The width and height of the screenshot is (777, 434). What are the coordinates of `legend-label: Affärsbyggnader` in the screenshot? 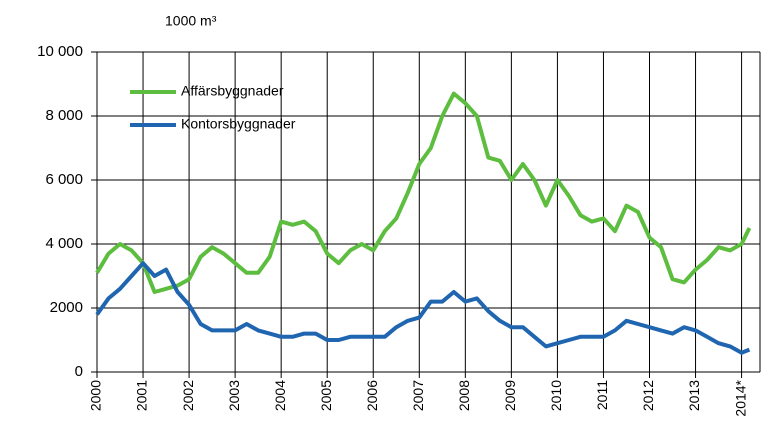 It's located at (232, 91).